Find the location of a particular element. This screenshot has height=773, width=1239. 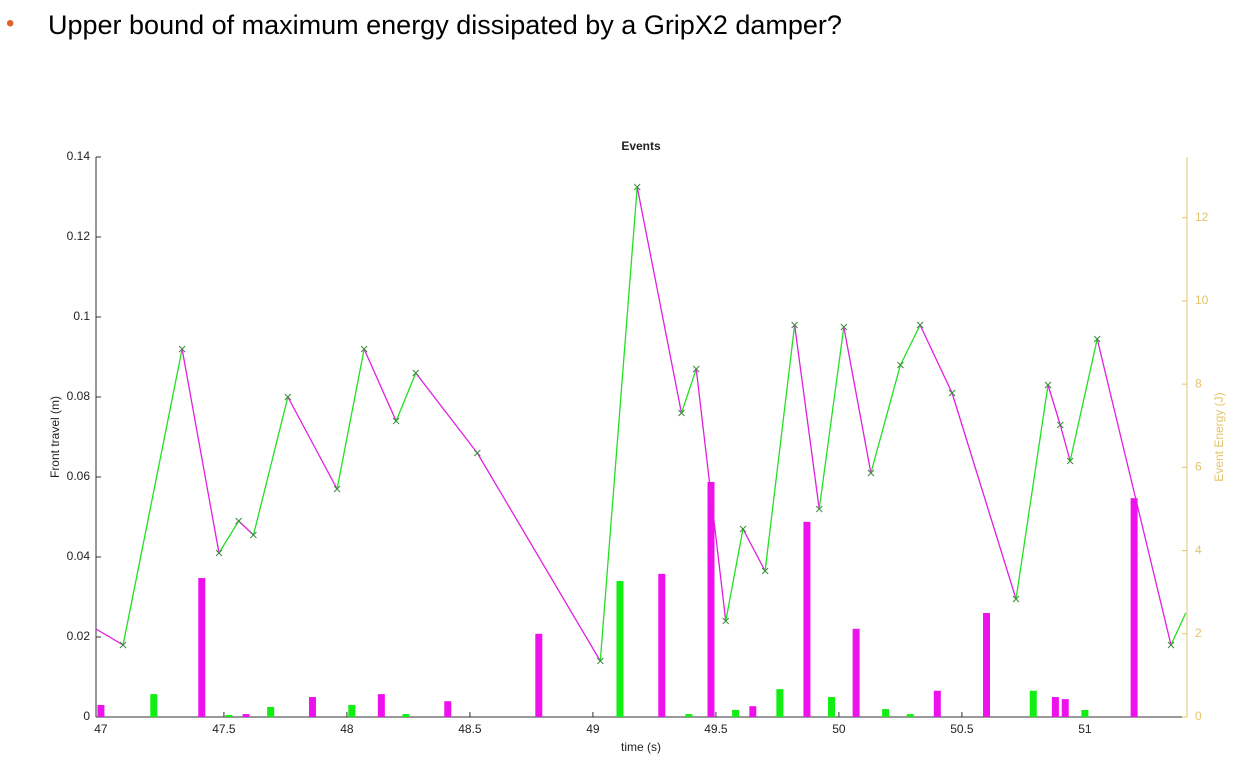

x-tick-label: 49 is located at coordinates (593, 729).